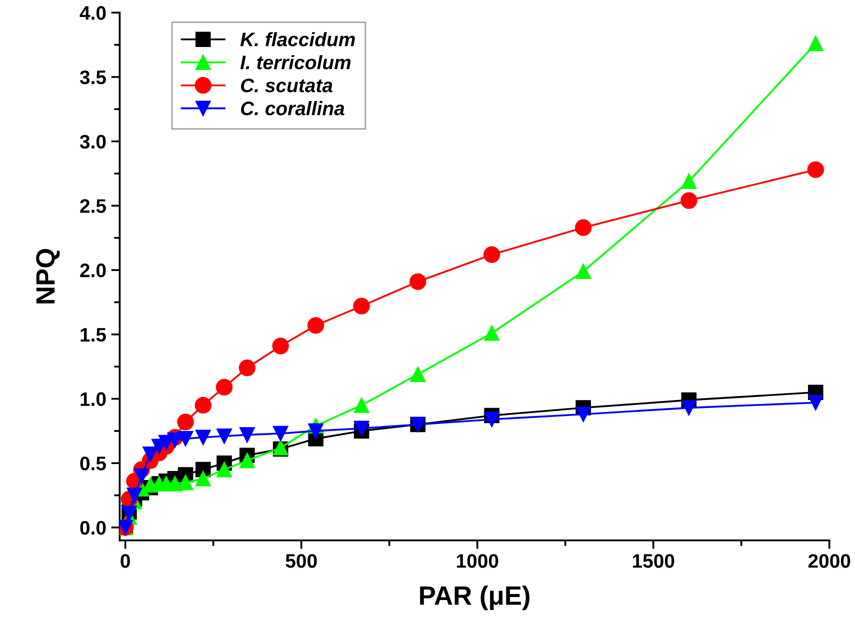  I want to click on legend-label: I. terricolum, so click(295, 62).